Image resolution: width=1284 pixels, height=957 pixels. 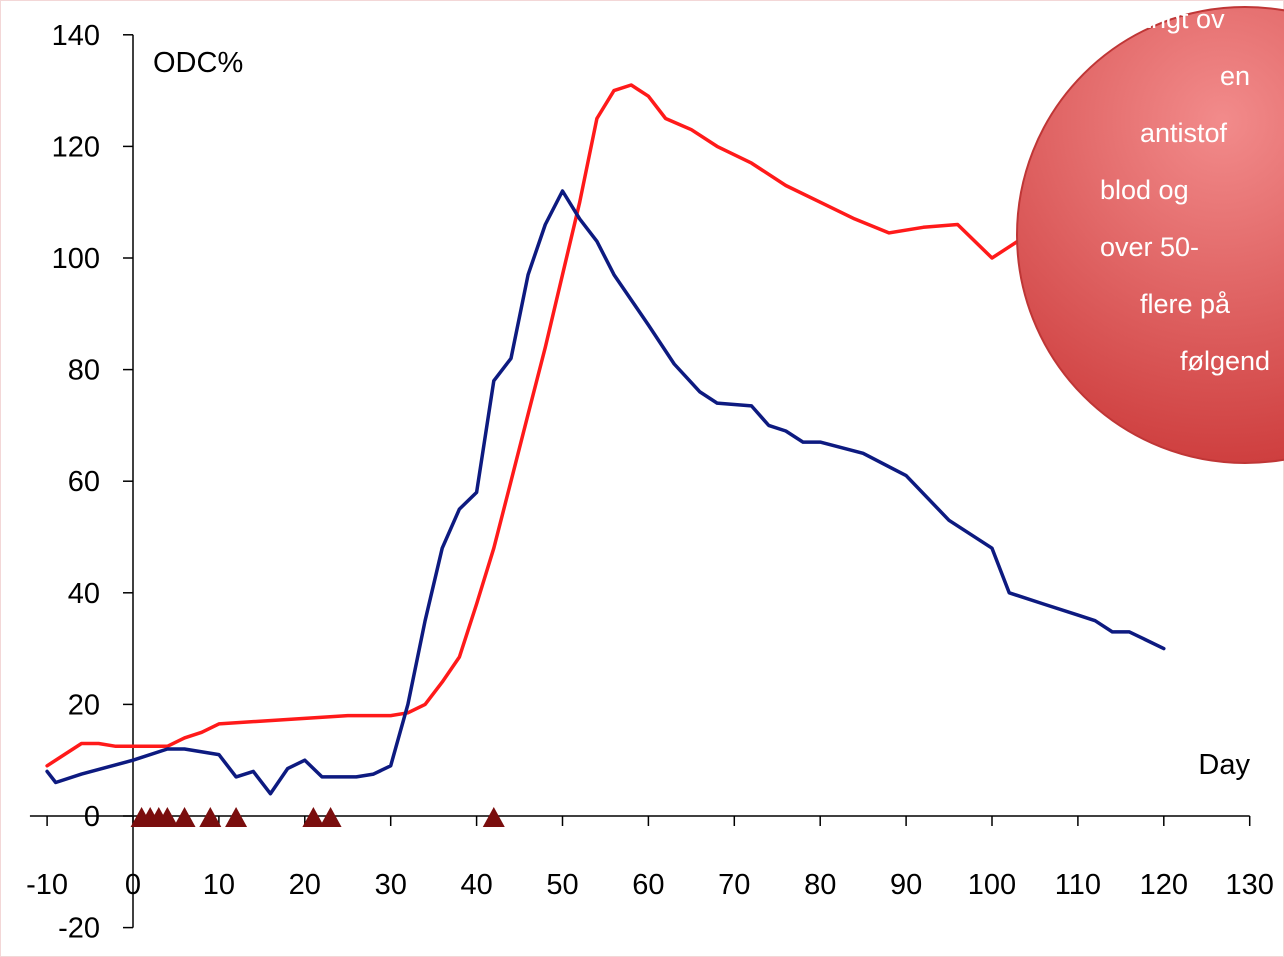 I want to click on callout-circle, so click(x=1150, y=235).